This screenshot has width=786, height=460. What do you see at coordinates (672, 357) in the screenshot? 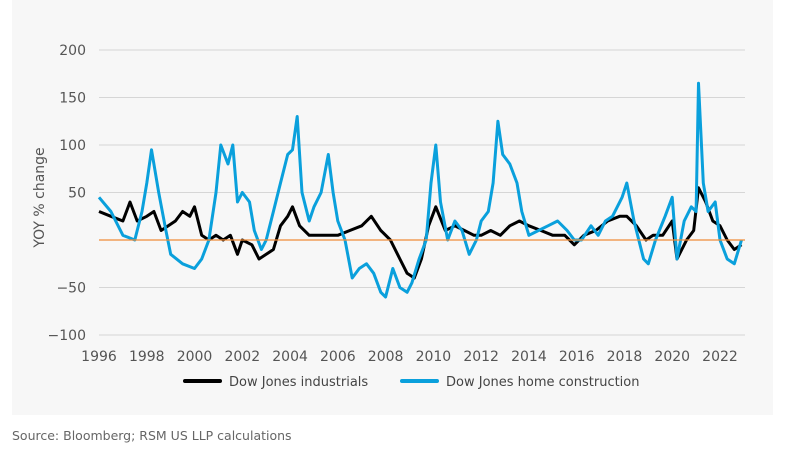
I see `x-tick-label: 2020` at bounding box center [672, 357].